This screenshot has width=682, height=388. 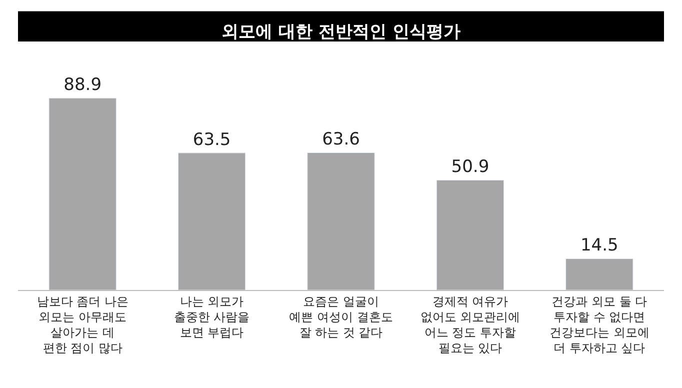 What do you see at coordinates (211, 140) in the screenshot?
I see `data-label: 63.5` at bounding box center [211, 140].